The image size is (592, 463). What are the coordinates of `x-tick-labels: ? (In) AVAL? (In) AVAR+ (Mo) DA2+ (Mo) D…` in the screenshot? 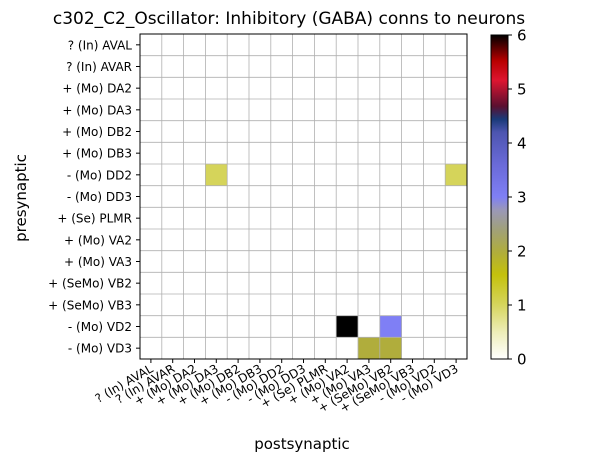 It's located at (277, 387).